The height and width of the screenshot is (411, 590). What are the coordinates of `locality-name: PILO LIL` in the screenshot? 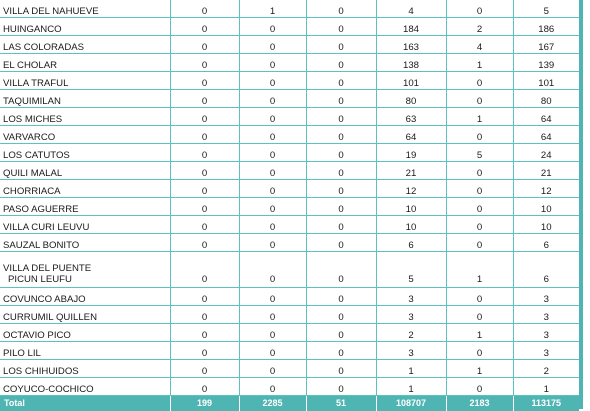 It's located at (85, 350).